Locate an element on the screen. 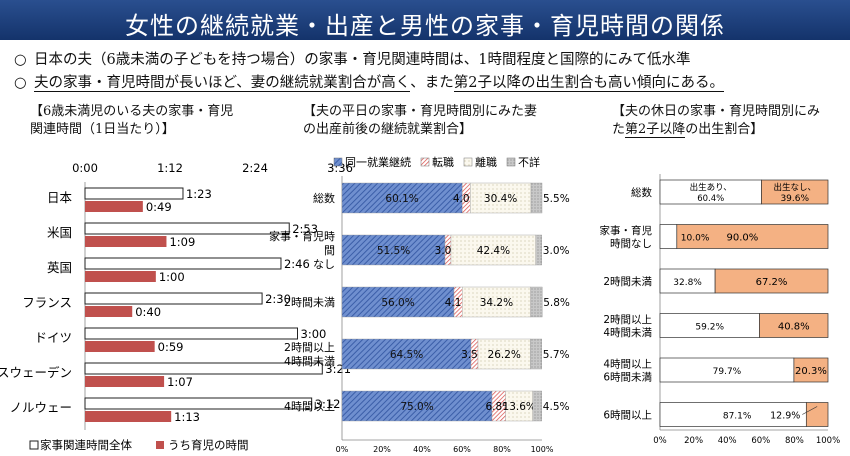  data-label: 64.5% is located at coordinates (406, 355).